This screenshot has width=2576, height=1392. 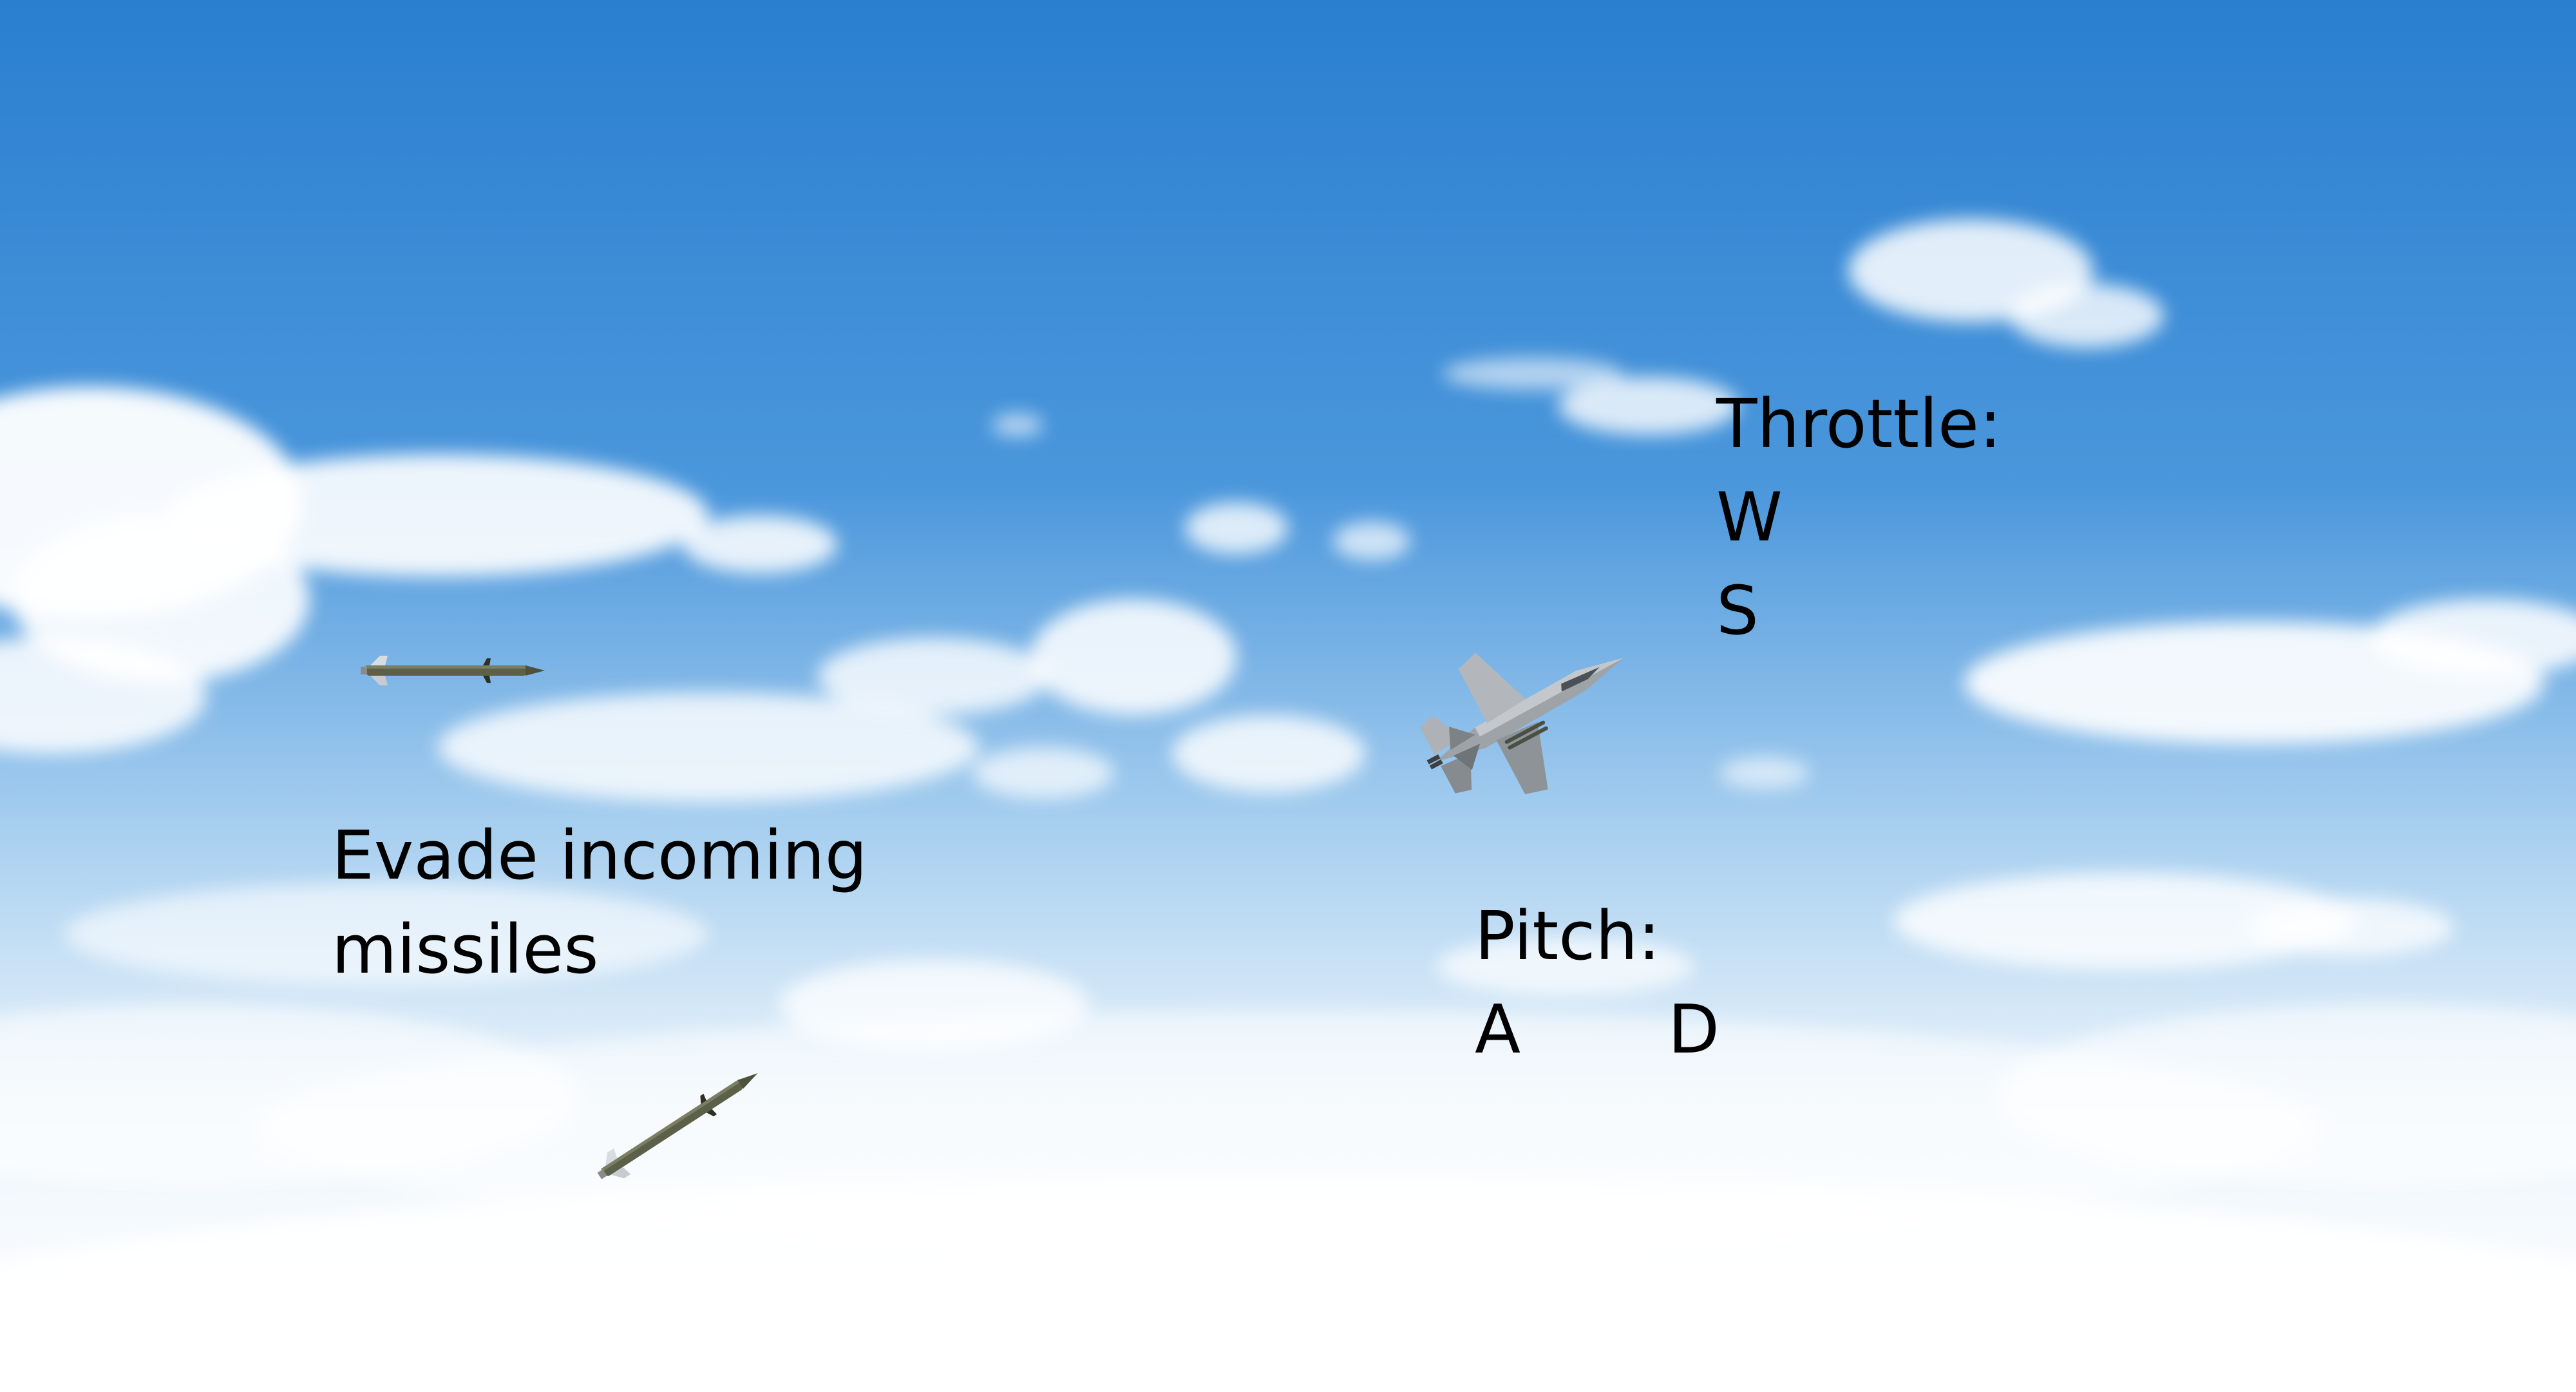 What do you see at coordinates (1737, 611) in the screenshot?
I see `throttle-down-key: S` at bounding box center [1737, 611].